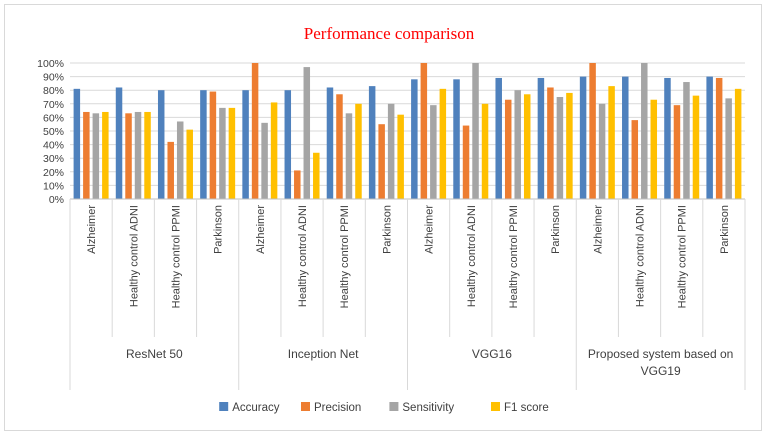 The image size is (768, 437). Describe the element at coordinates (492, 354) in the screenshot. I see `group-label: VGG16` at that location.